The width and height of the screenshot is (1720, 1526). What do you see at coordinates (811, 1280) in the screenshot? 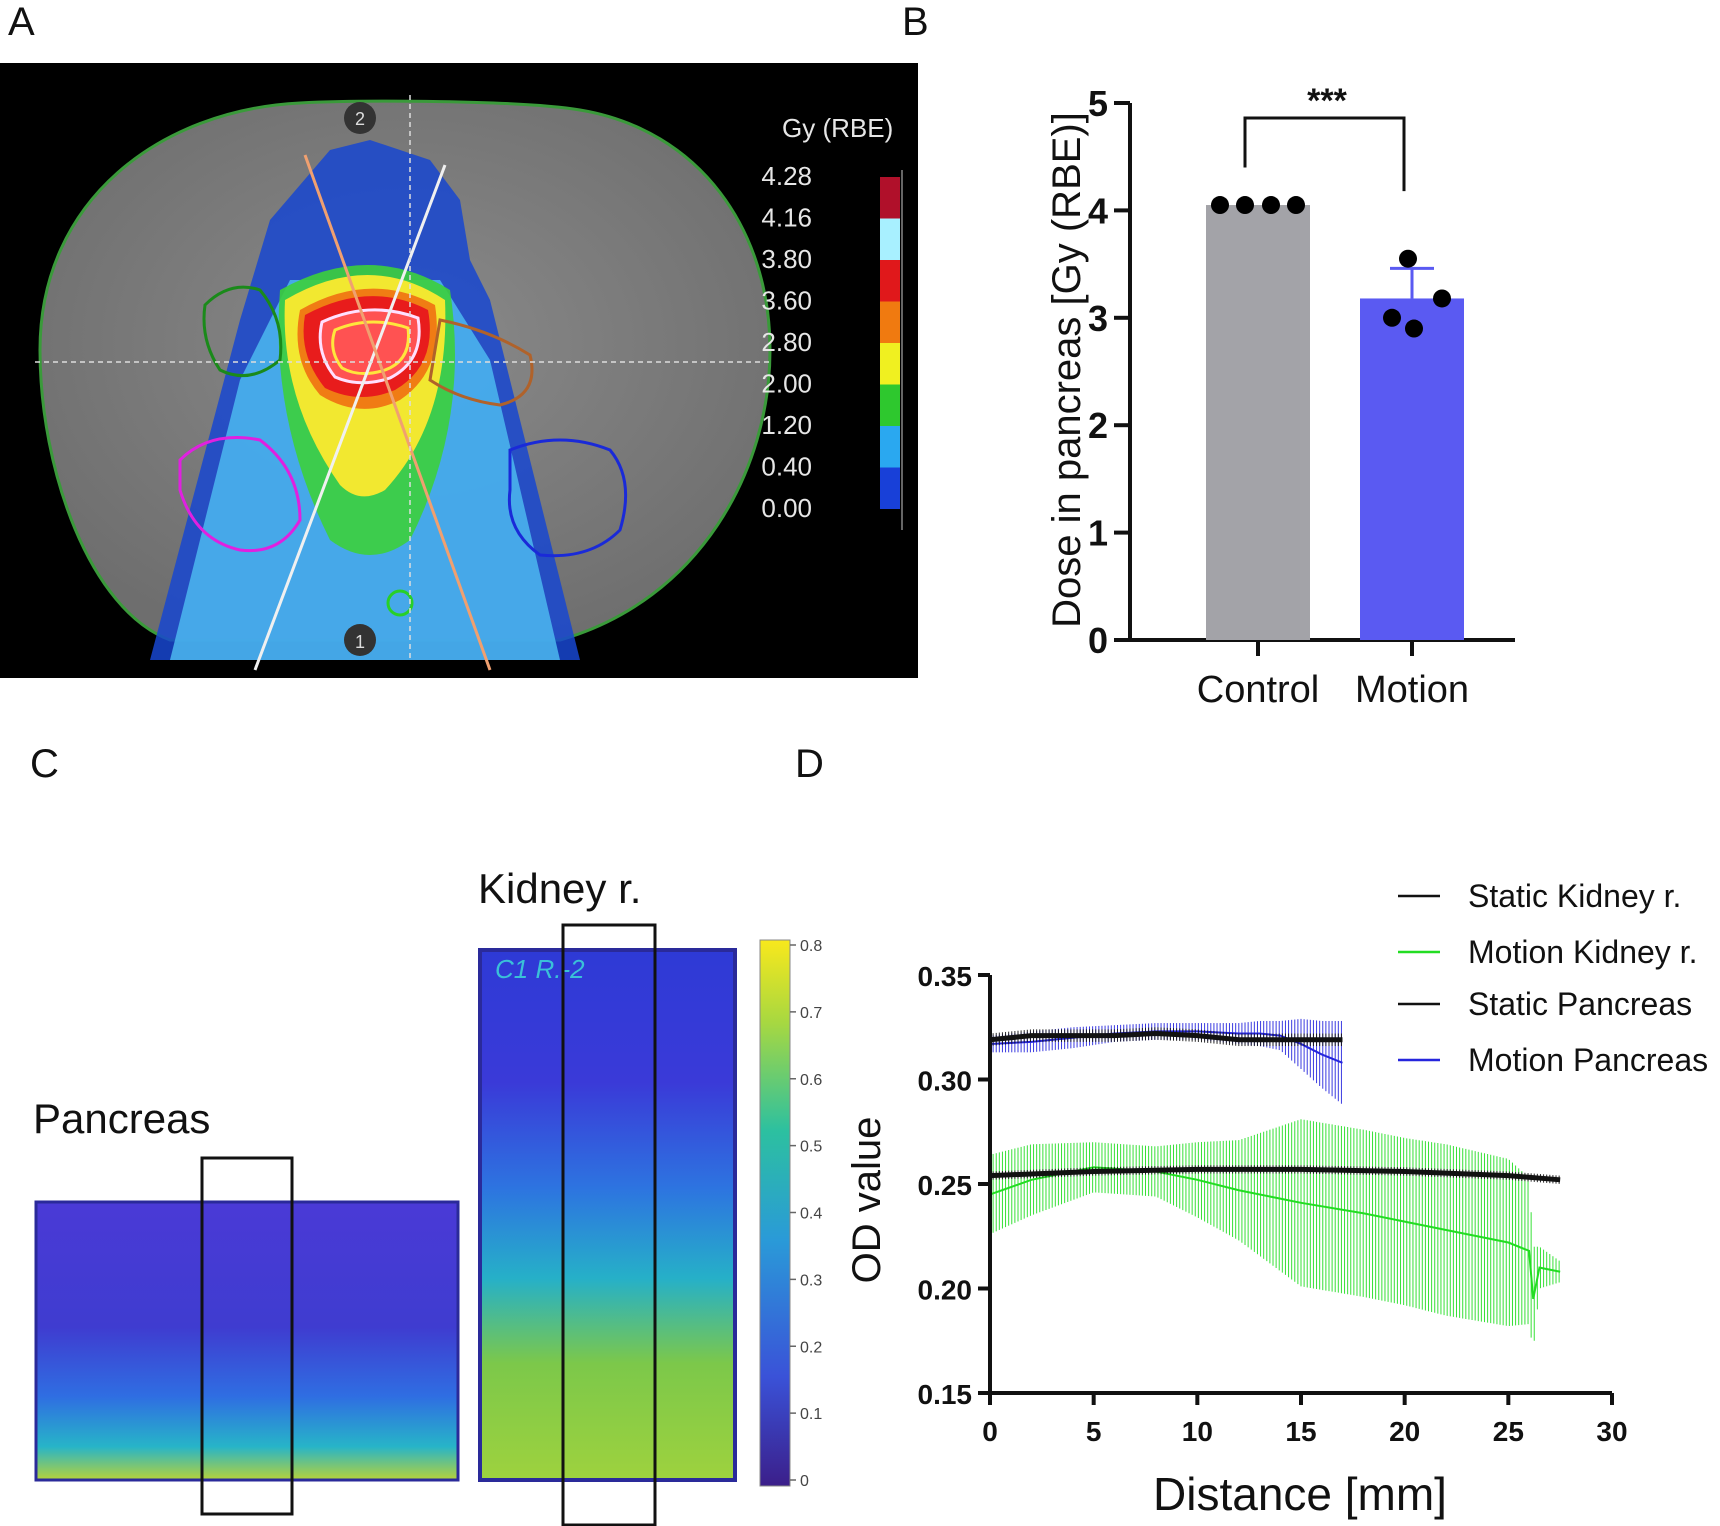
I see `colorbar-tick-label: 0.3` at bounding box center [811, 1280].